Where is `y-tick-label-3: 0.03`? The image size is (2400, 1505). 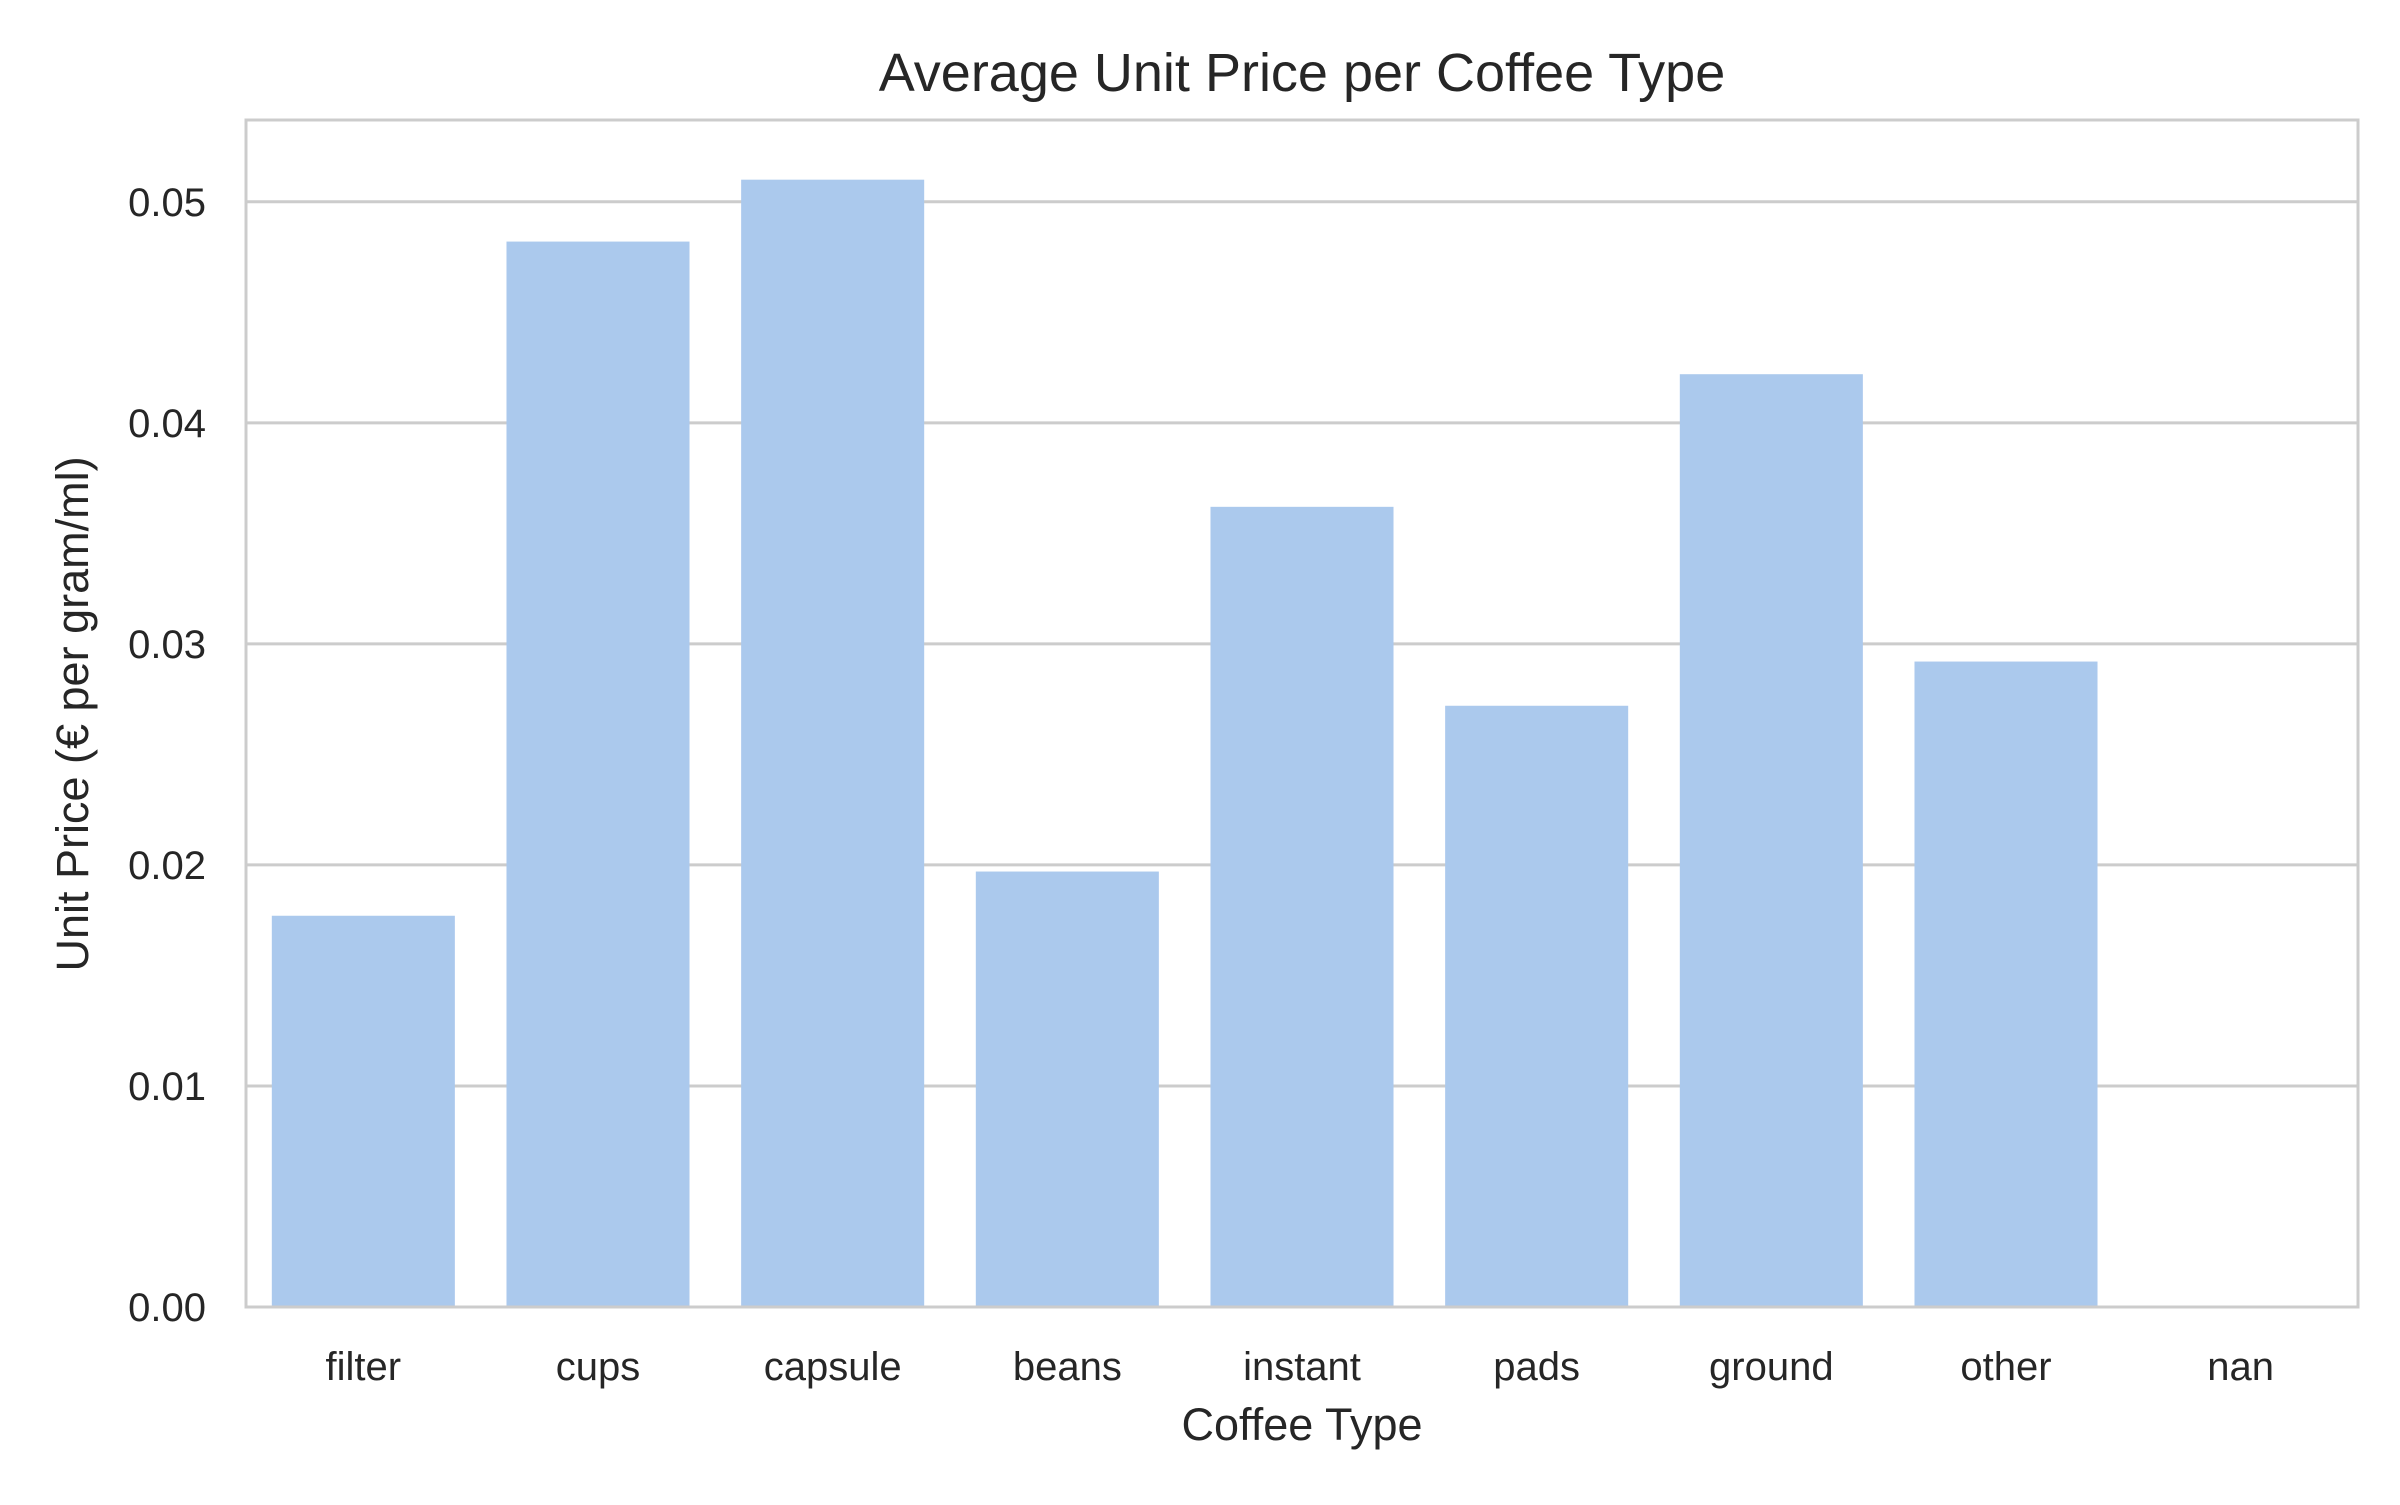
y-tick-label-3: 0.03 is located at coordinates (167, 645).